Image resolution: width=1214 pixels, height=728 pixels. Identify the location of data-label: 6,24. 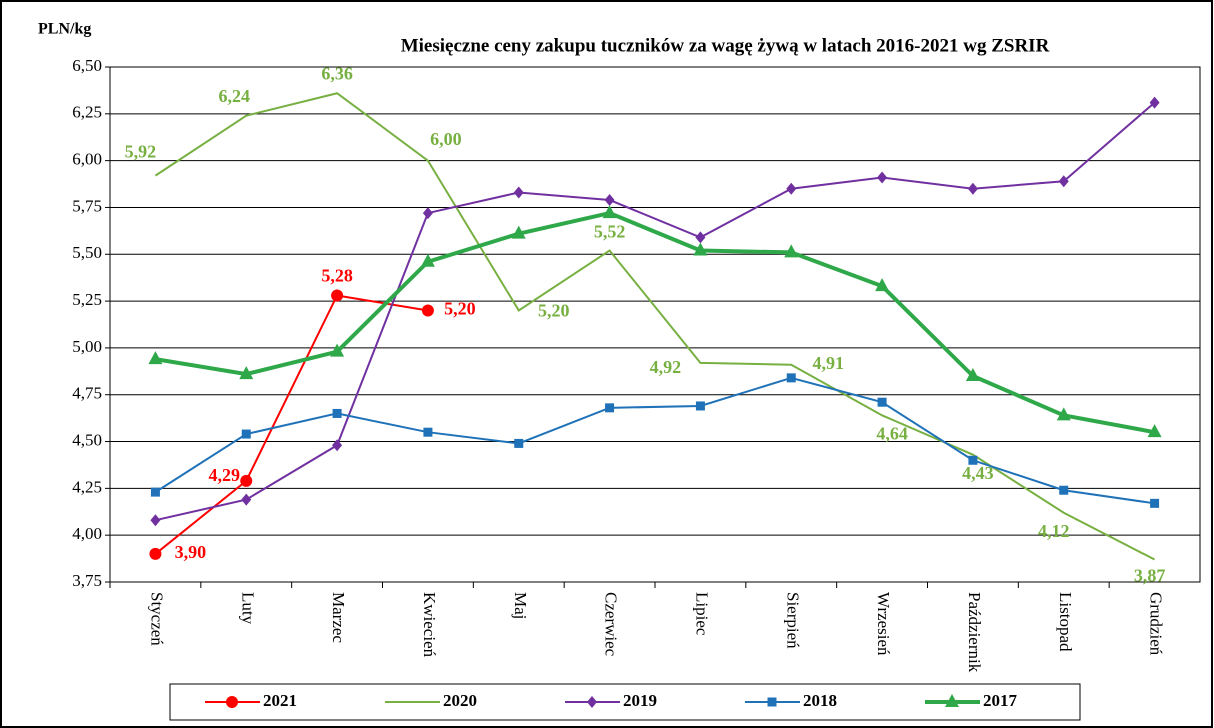
(235, 96).